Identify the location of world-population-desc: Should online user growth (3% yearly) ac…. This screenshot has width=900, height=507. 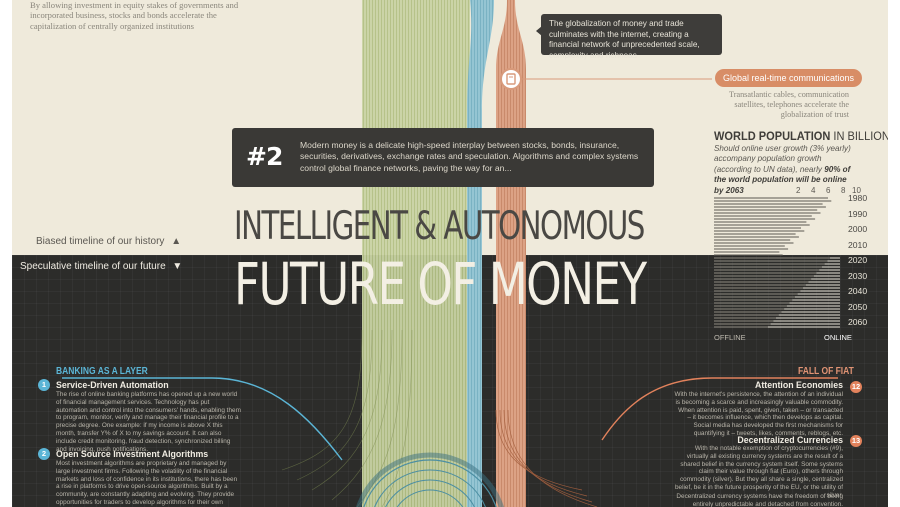
(784, 170).